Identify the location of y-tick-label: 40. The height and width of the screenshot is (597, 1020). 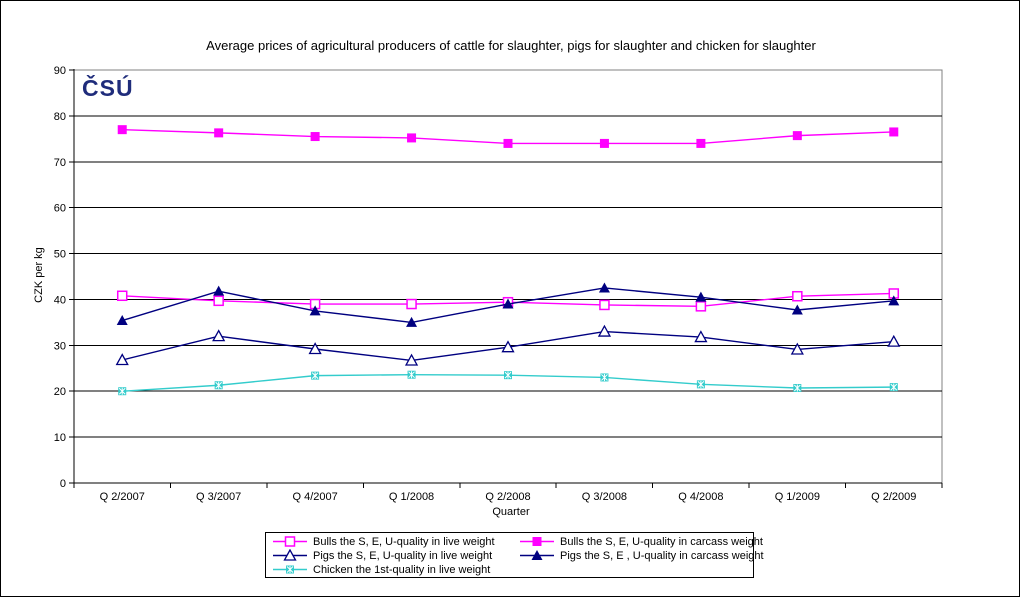
(60, 300).